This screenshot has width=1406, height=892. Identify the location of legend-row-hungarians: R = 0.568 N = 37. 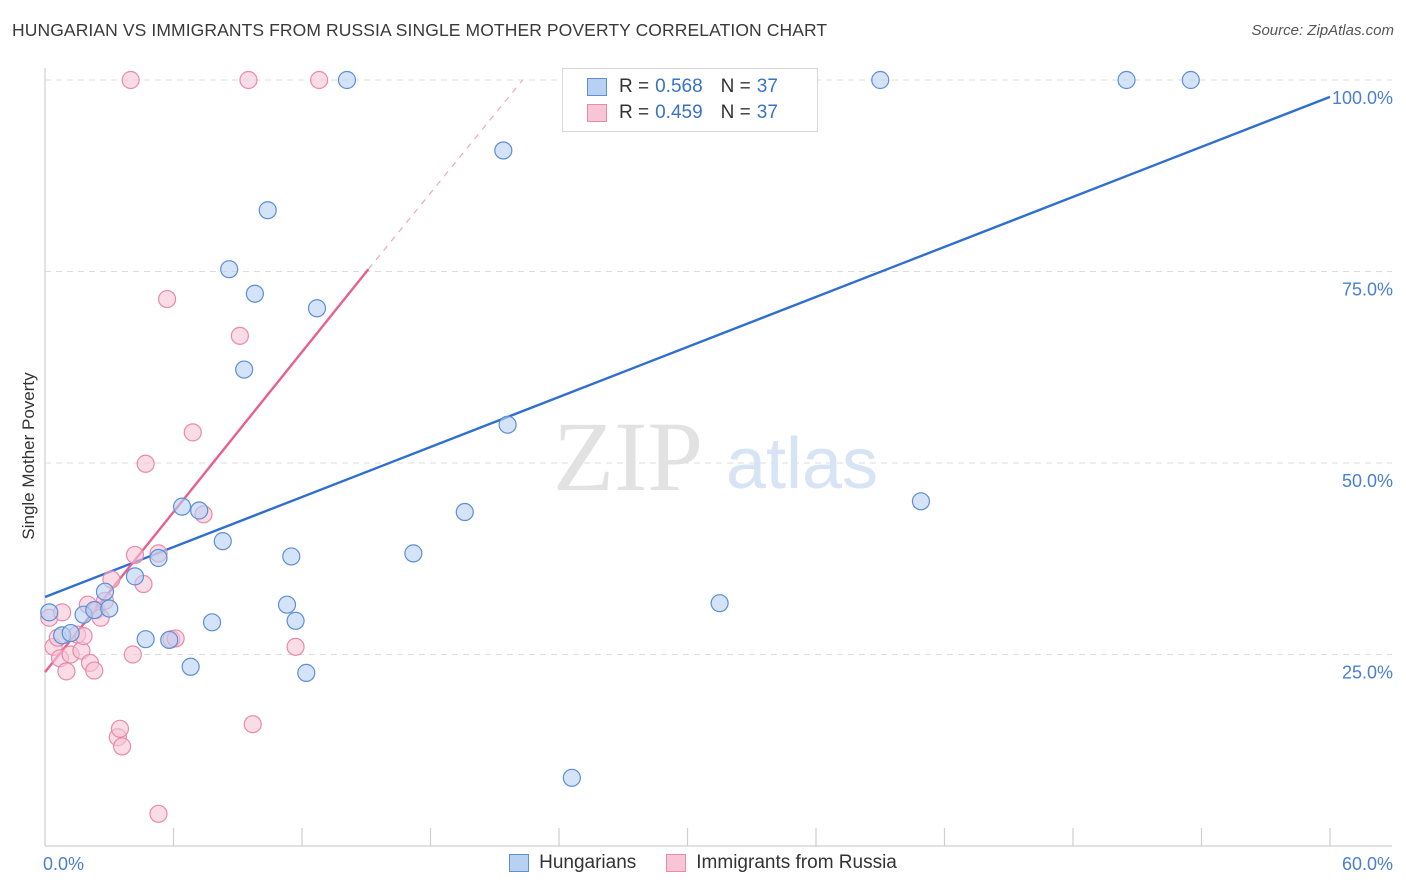
(685, 87).